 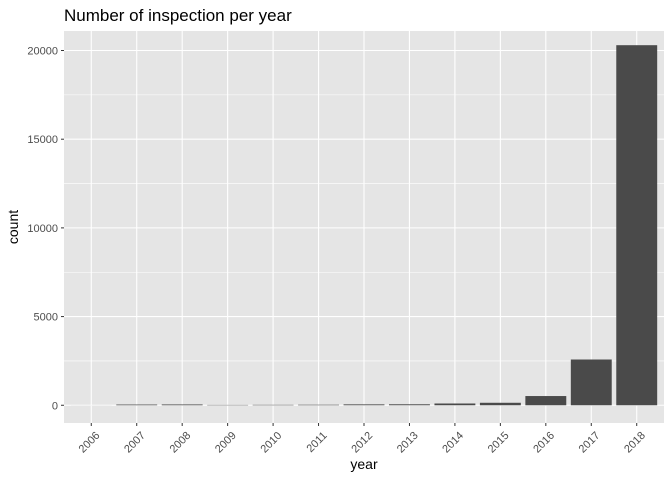 I want to click on y-tick-label: 20000, so click(x=42, y=52).